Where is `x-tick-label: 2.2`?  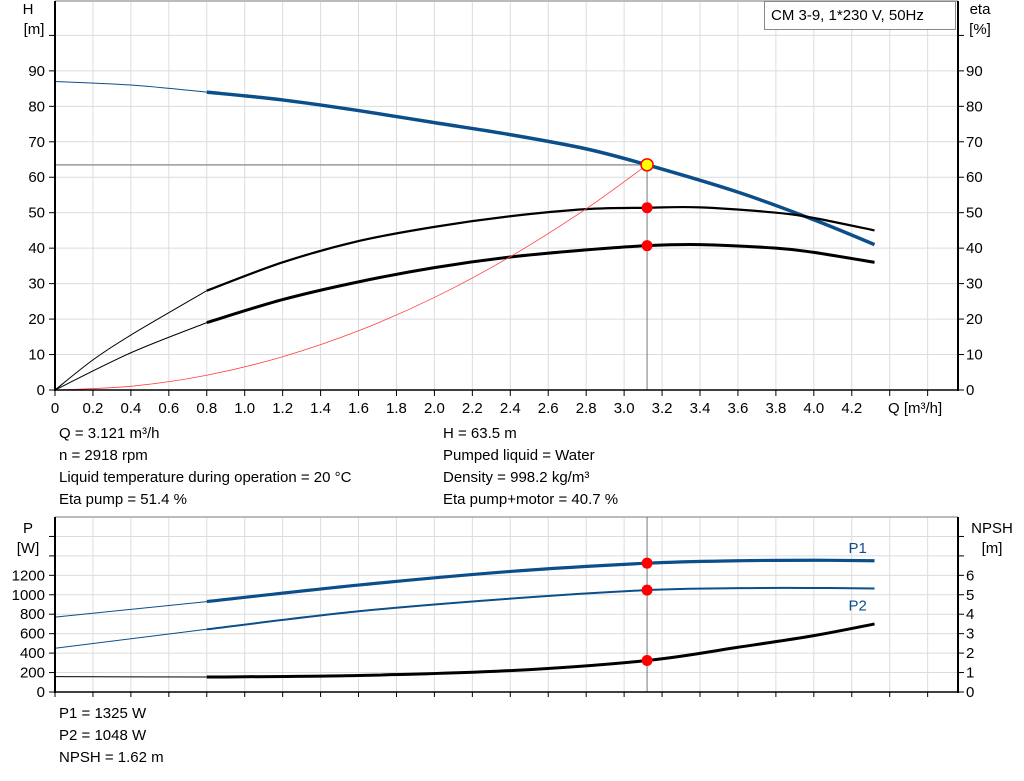
x-tick-label: 2.2 is located at coordinates (472, 408).